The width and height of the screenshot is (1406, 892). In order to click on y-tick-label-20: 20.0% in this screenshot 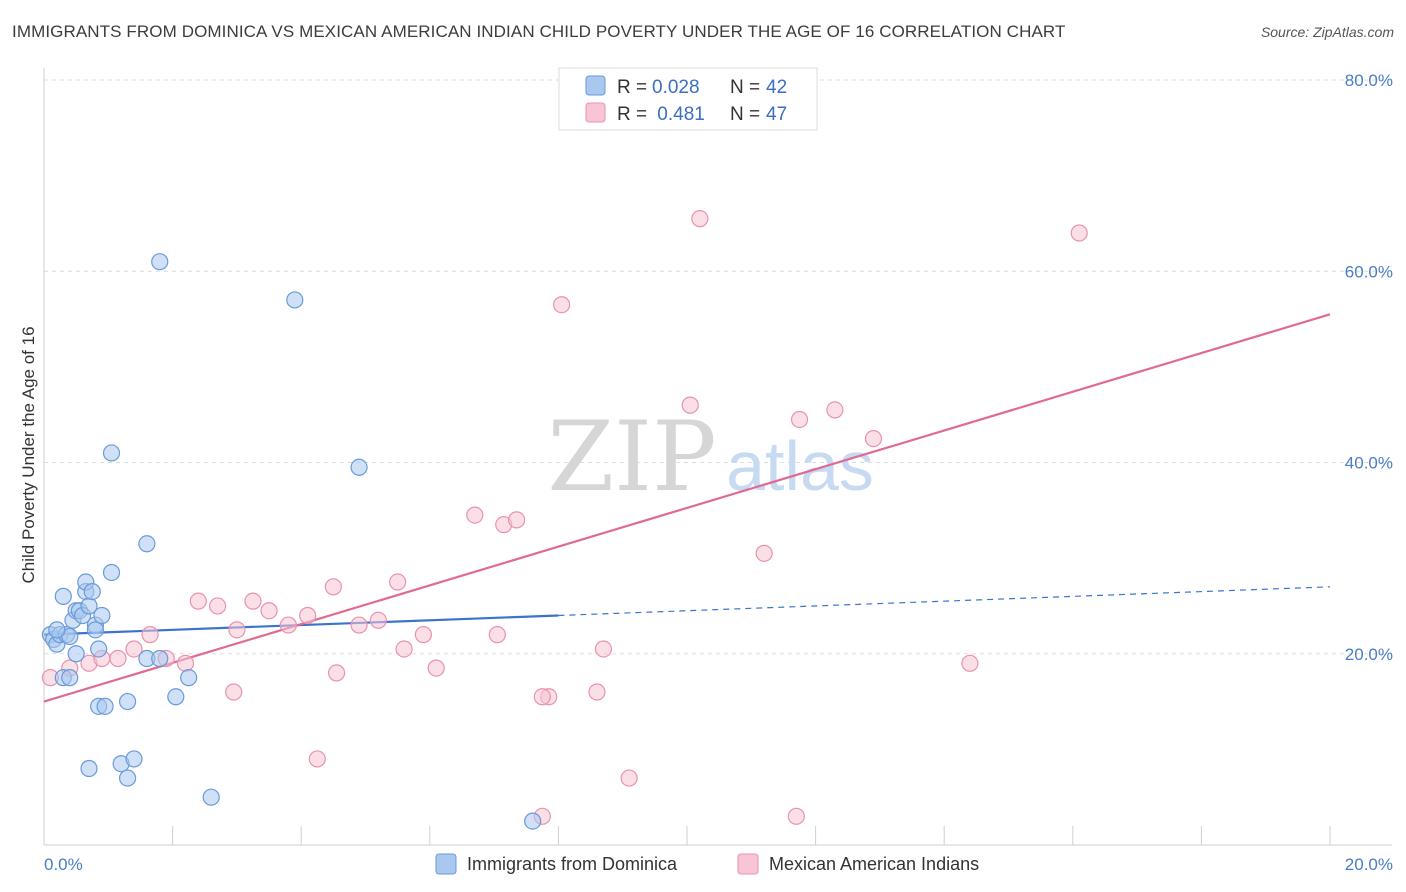, I will do `click(1369, 654)`.